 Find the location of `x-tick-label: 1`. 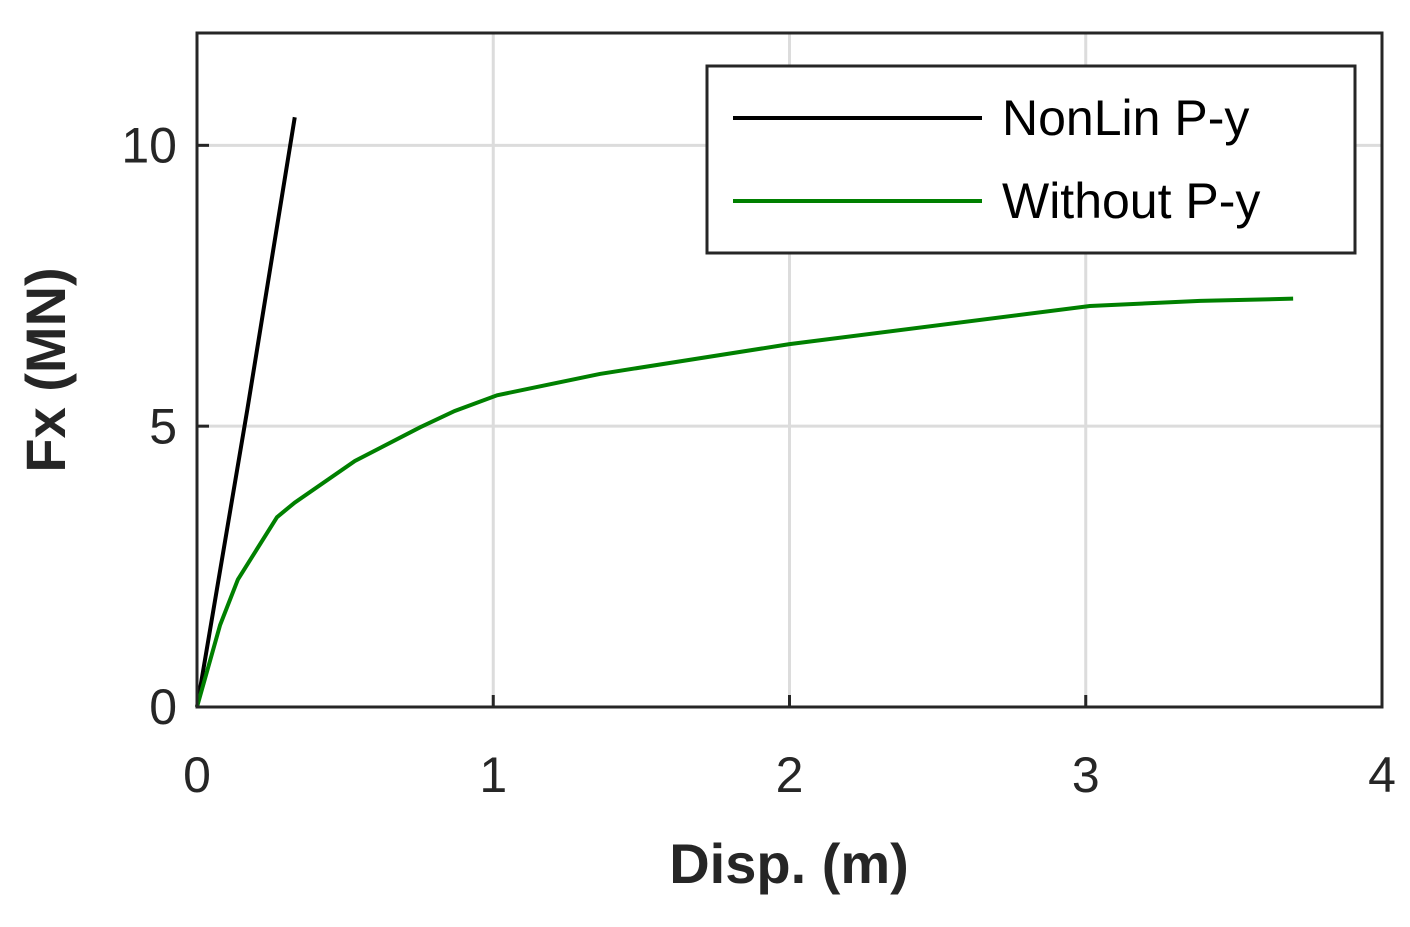

x-tick-label: 1 is located at coordinates (493, 775).